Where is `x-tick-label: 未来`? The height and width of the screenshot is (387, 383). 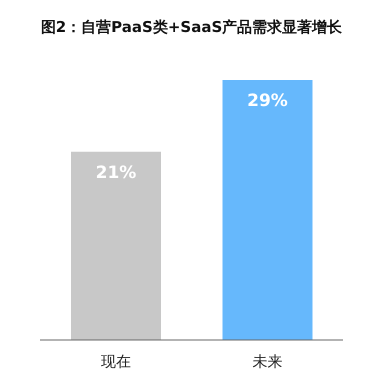 x-tick-label: 未来 is located at coordinates (267, 361).